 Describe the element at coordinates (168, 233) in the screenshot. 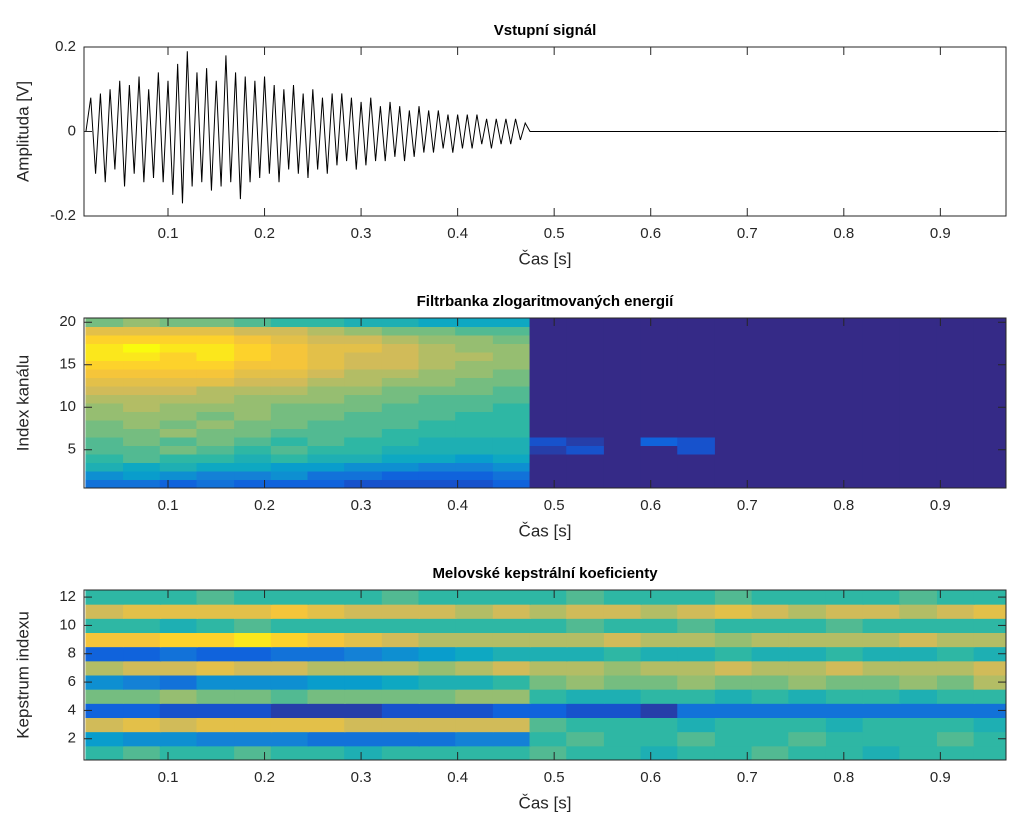

I see `x-tick-label: 0.1` at that location.